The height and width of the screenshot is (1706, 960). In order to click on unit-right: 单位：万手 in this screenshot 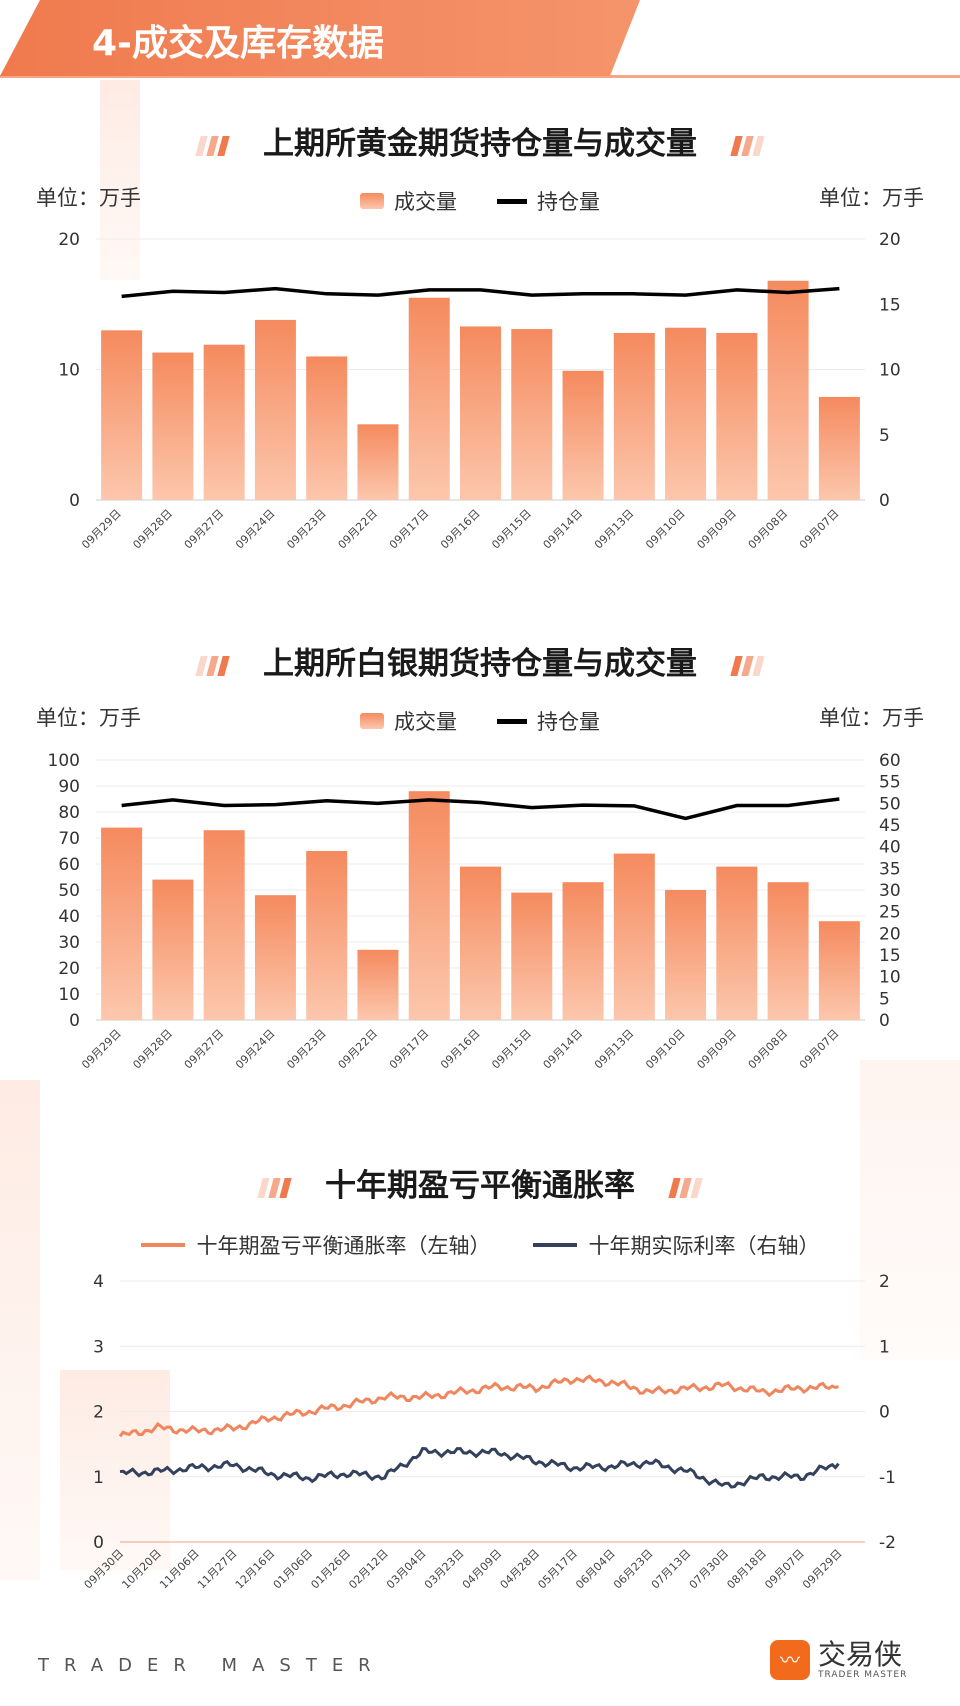, I will do `click(871, 718)`.